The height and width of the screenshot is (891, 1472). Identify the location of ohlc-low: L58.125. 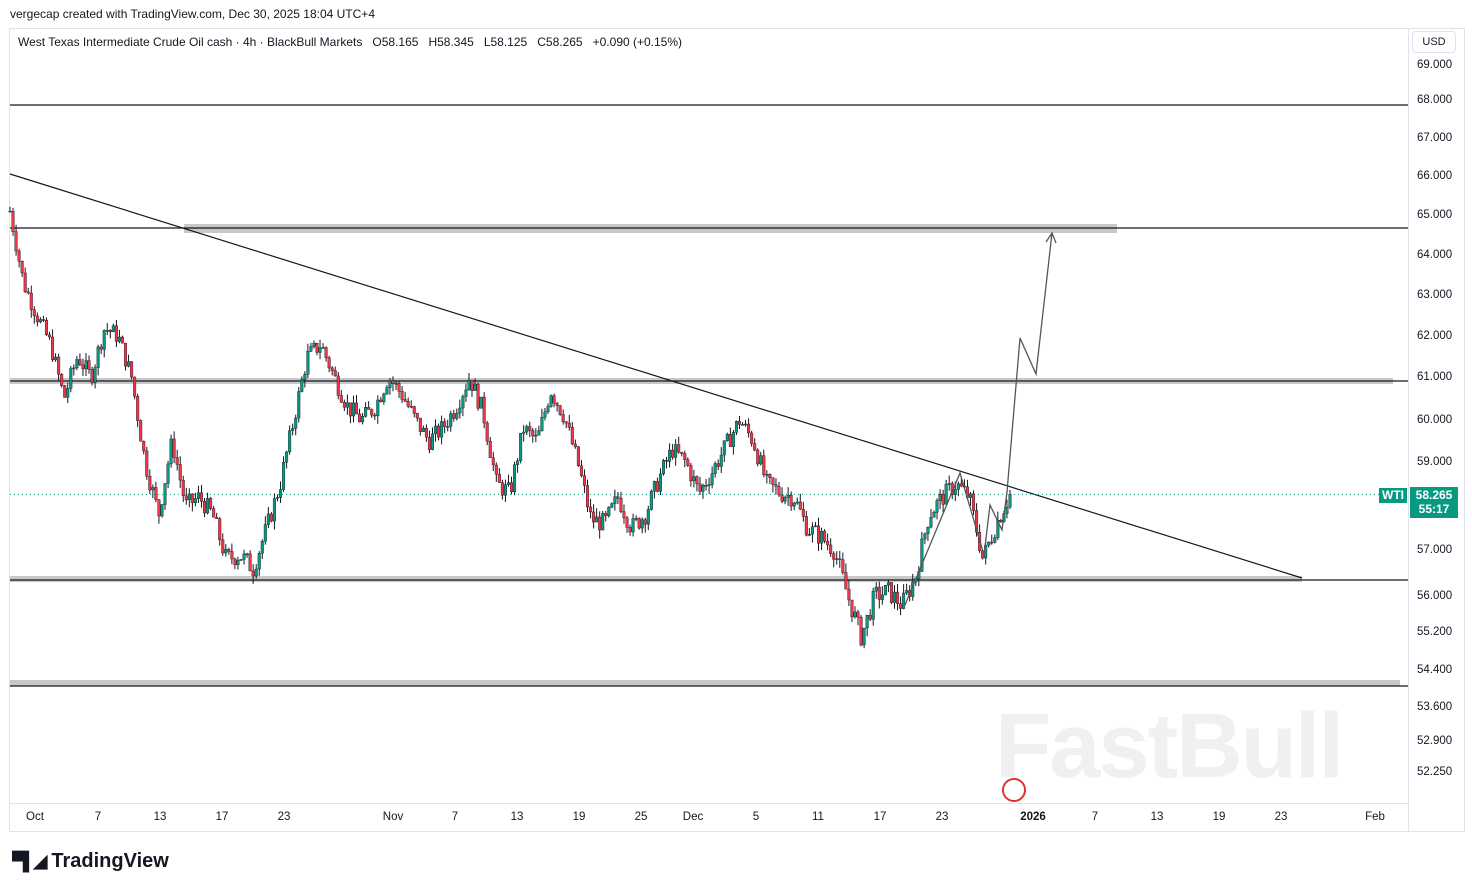
(505, 42).